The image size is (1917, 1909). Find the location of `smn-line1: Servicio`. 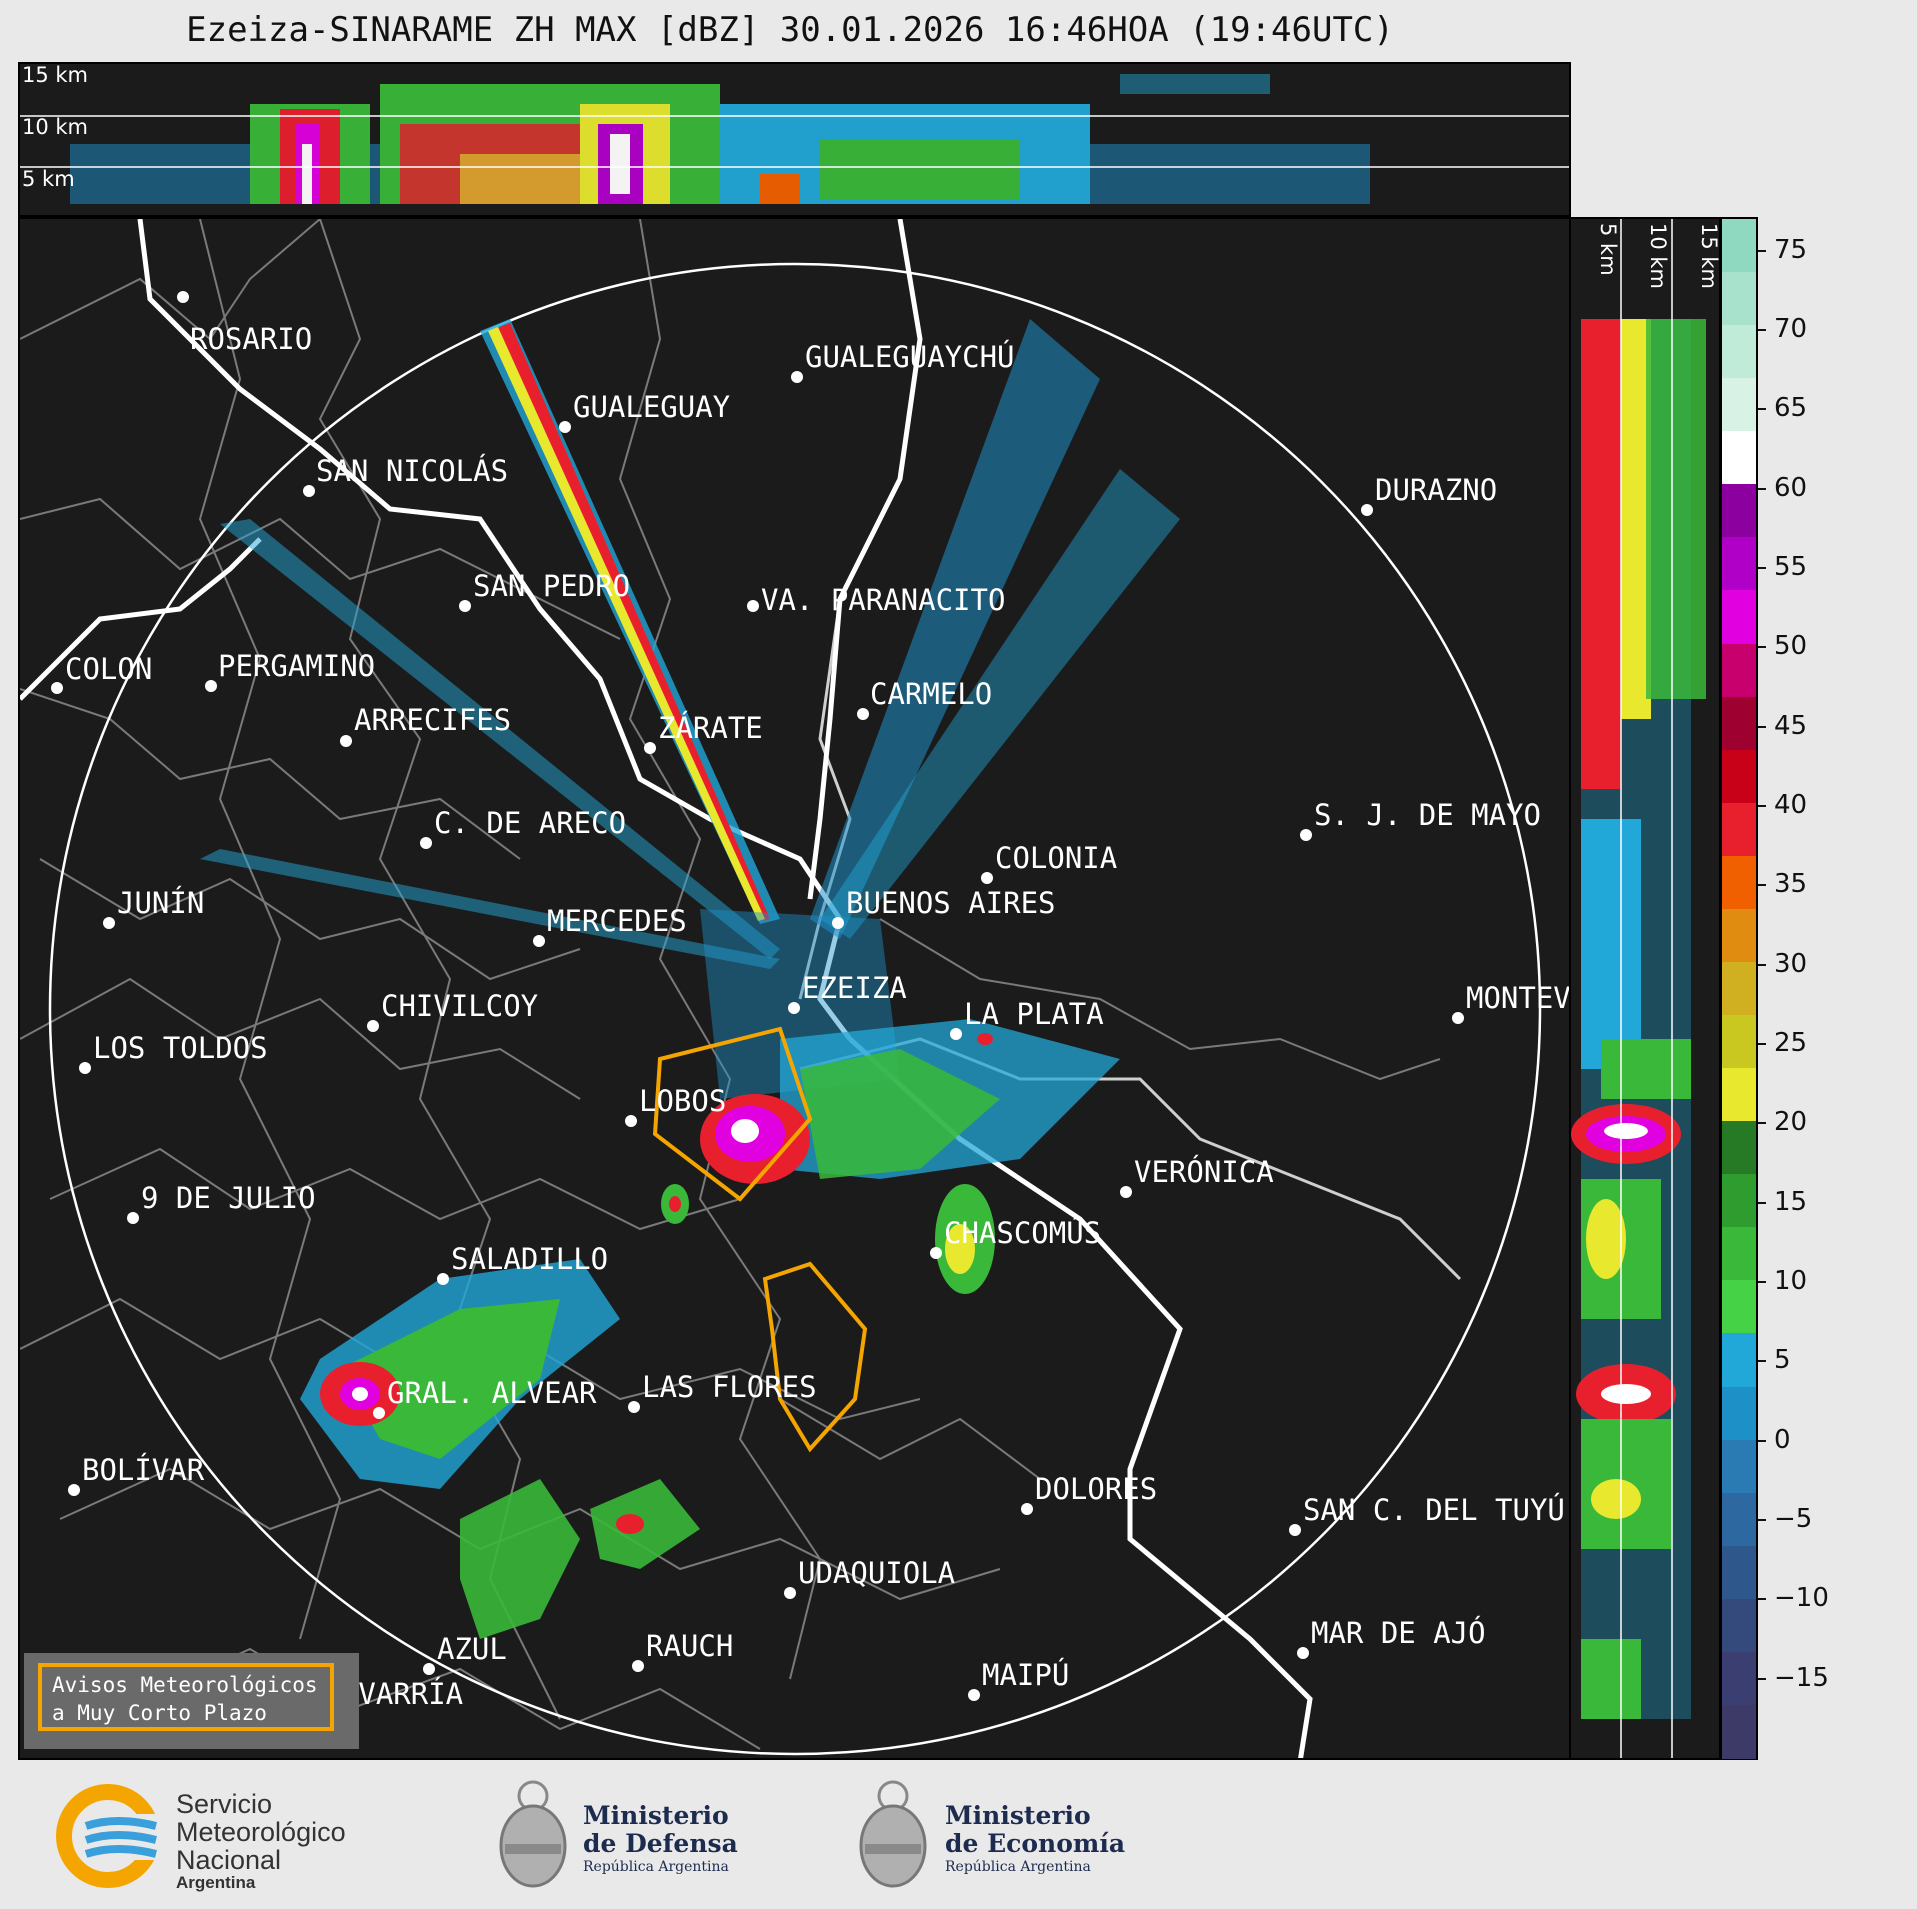

smn-line1: Servicio is located at coordinates (224, 1804).